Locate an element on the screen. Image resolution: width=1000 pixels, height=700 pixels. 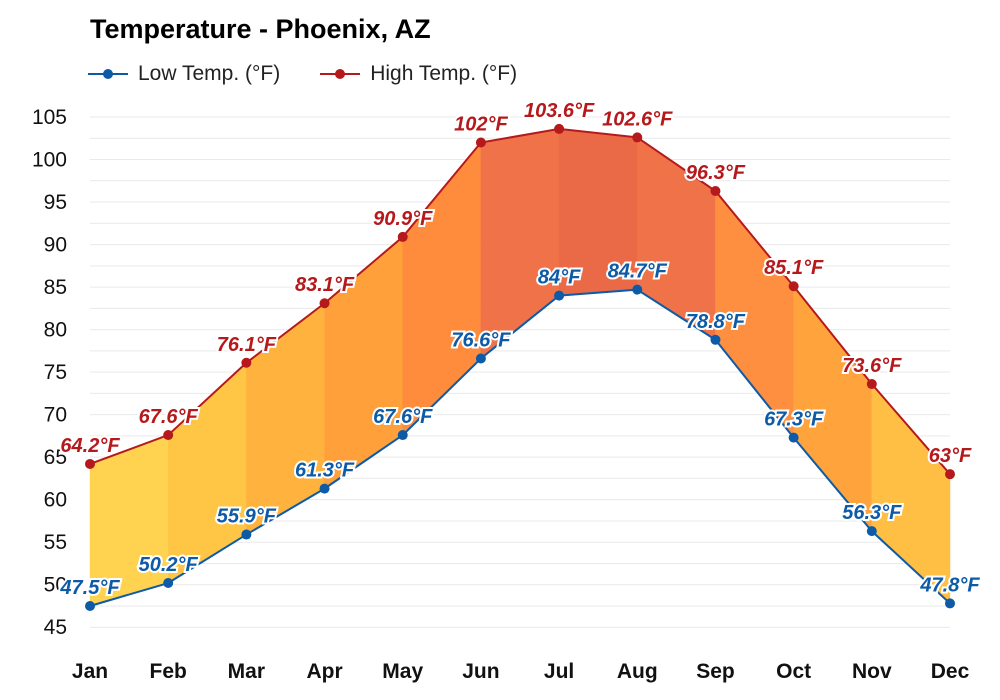
high-temp-label: 102°F is located at coordinates (481, 125).